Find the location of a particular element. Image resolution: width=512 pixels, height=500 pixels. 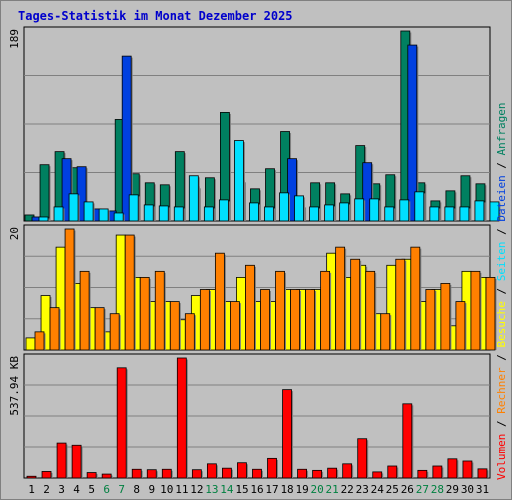

day-label-7: 7 is located at coordinates (121, 489).